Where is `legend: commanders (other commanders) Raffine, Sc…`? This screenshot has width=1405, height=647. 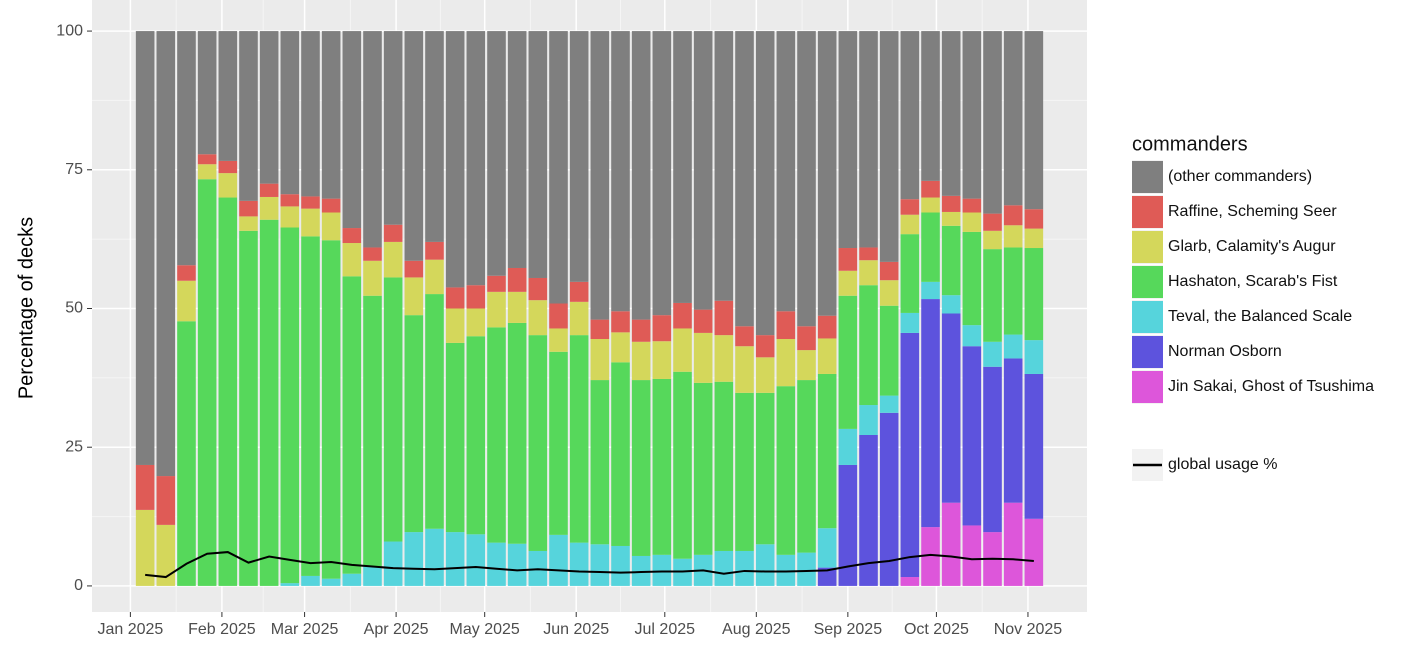
legend: commanders (other commanders) Raffine, Sc… is located at coordinates (1253, 307).